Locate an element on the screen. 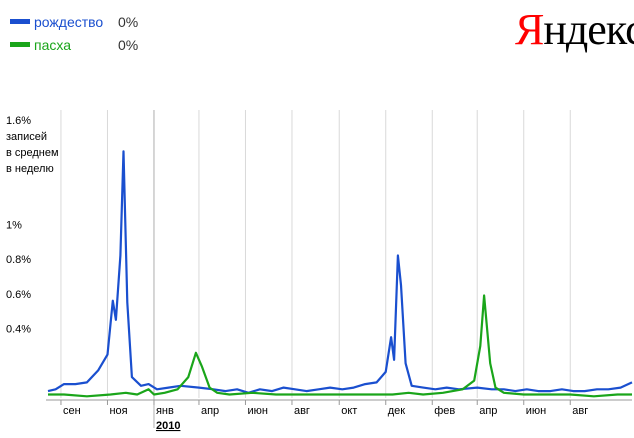 The image size is (634, 438). x-tick-label-10: июн is located at coordinates (536, 411).